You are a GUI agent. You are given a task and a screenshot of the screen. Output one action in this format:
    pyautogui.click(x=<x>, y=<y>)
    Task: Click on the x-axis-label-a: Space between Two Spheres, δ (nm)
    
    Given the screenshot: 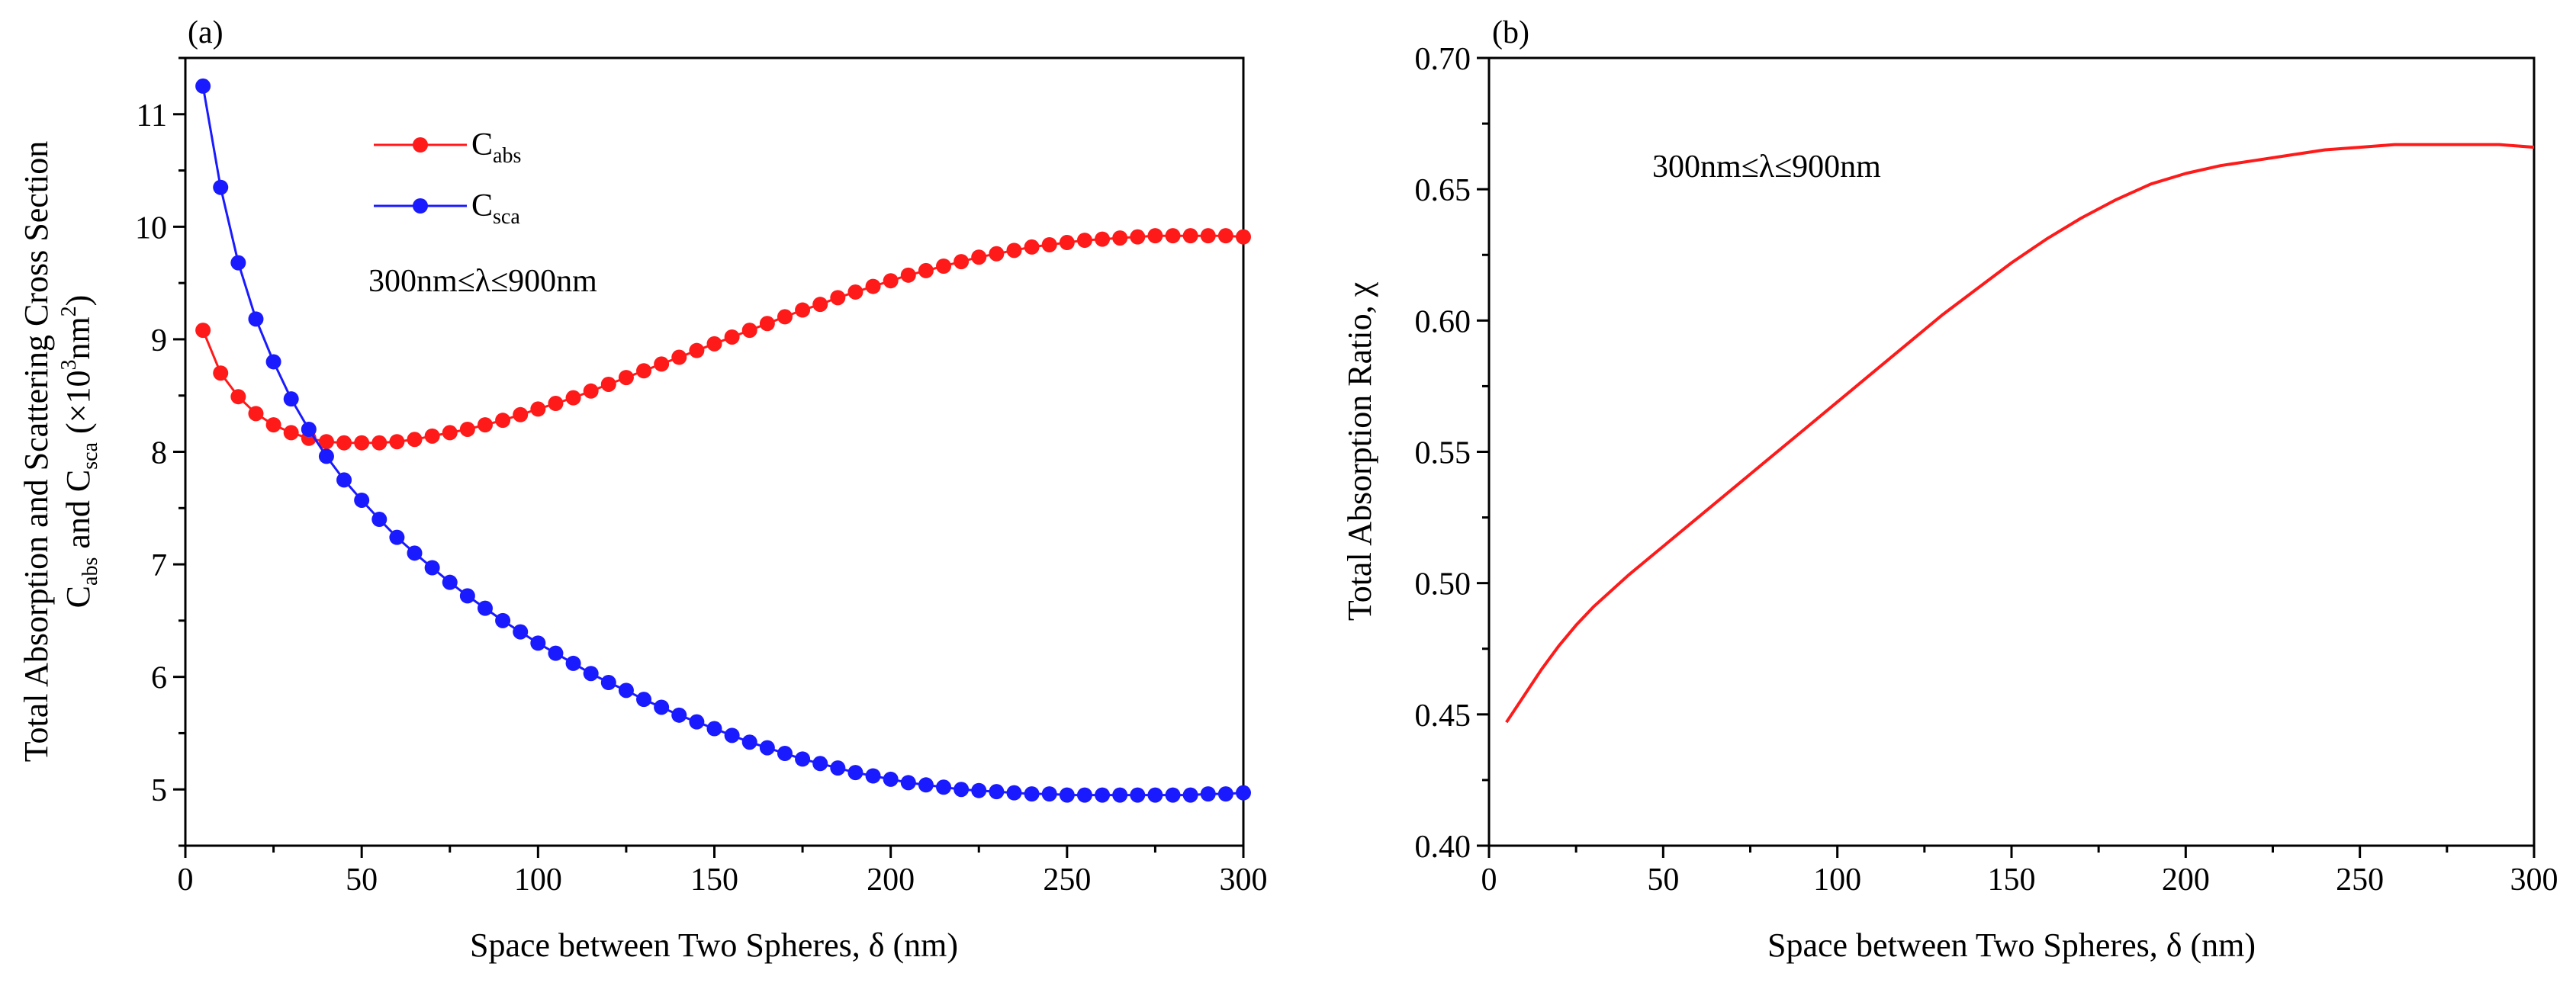 What is the action you would take?
    pyautogui.click(x=714, y=945)
    